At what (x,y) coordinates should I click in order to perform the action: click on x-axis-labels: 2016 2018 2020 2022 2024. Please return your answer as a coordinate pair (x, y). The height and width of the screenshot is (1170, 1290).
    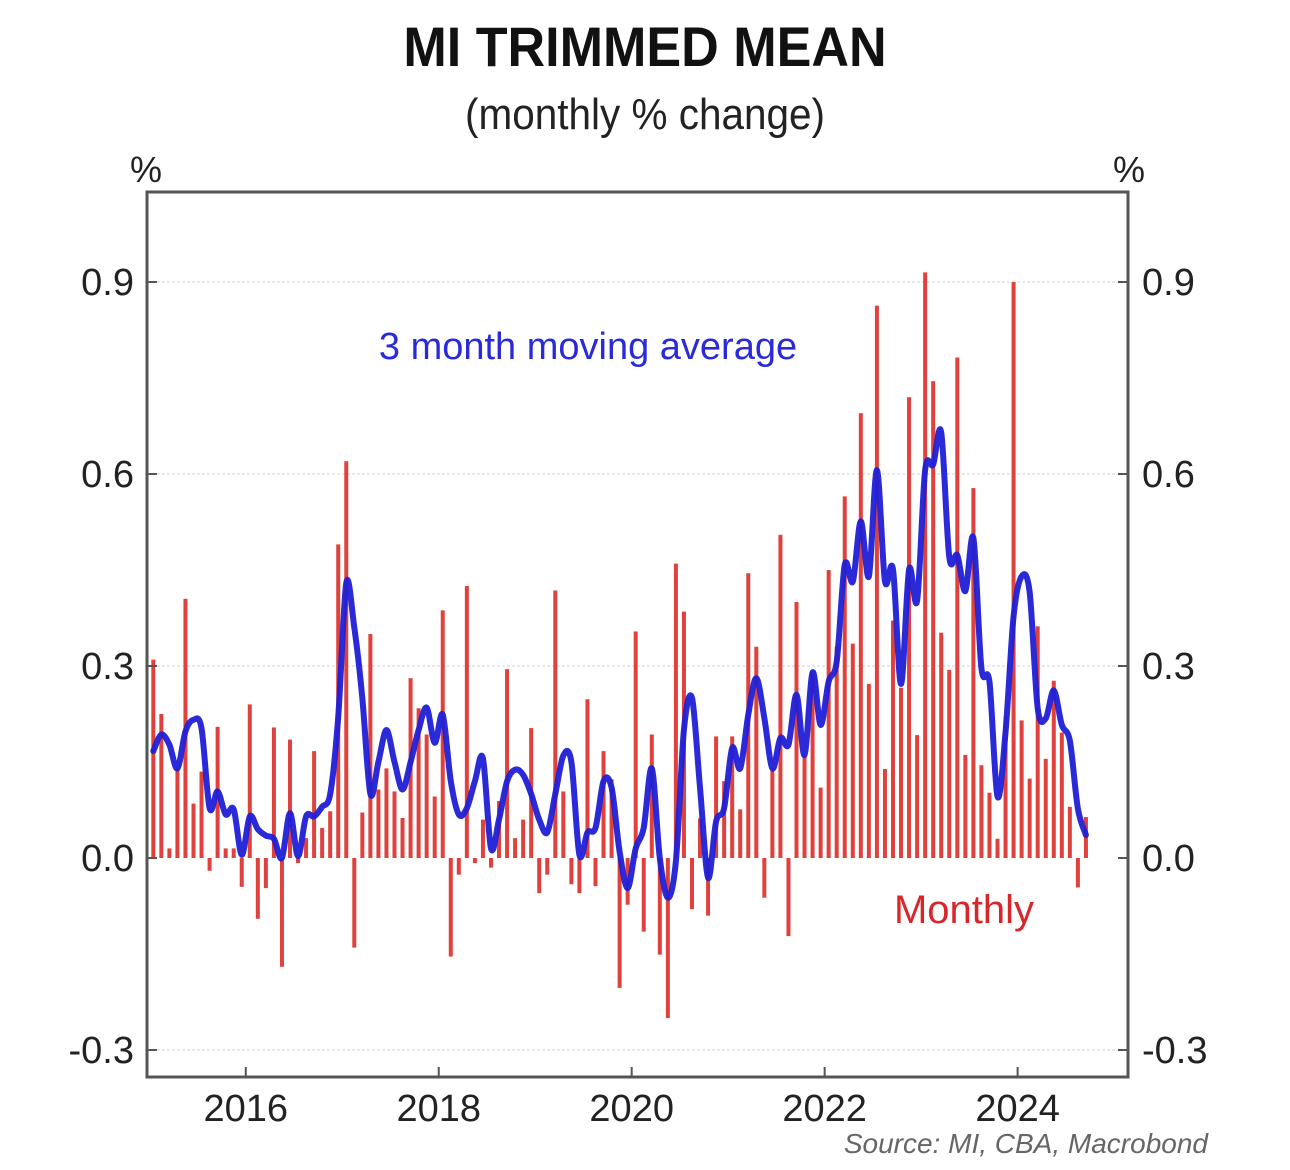
    Looking at the image, I should click on (632, 1109).